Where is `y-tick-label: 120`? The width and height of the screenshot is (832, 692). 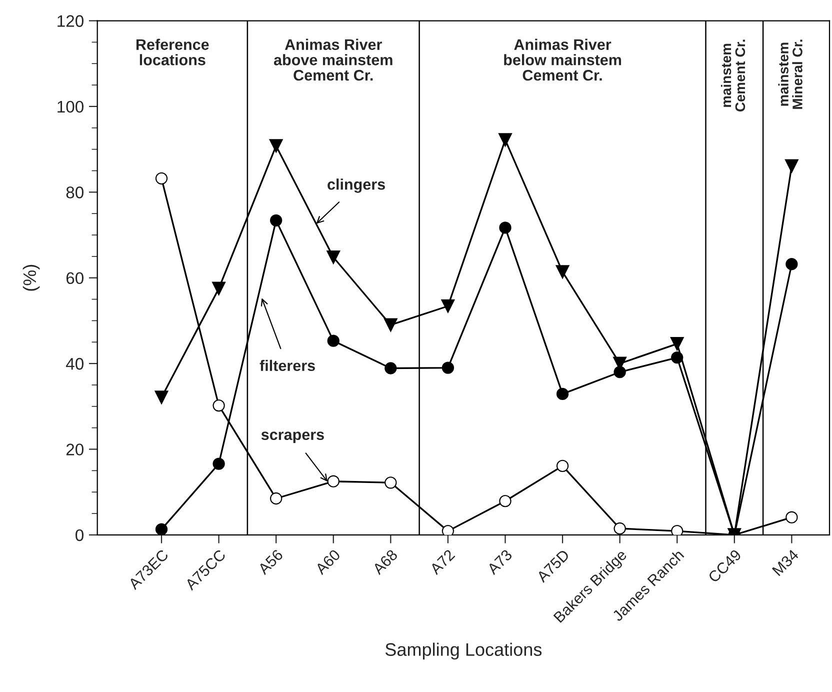 y-tick-label: 120 is located at coordinates (71, 21).